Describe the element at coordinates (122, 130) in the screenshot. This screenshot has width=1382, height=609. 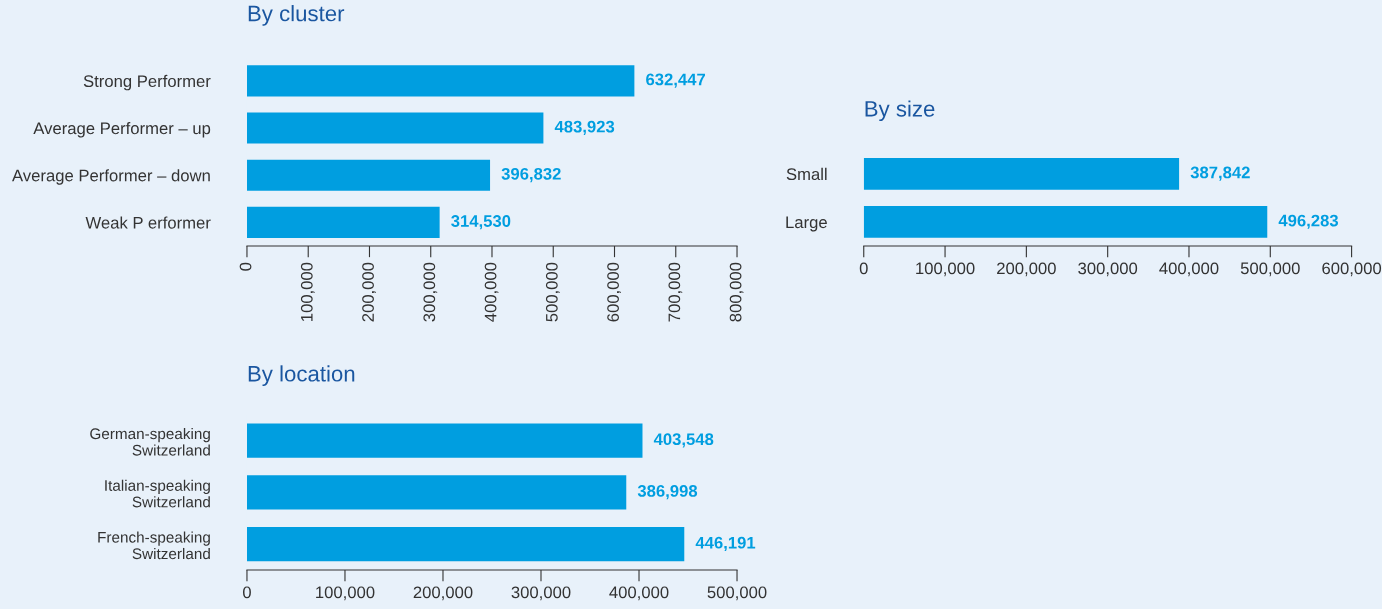
I see `y-tick-label: Average Performer – up` at that location.